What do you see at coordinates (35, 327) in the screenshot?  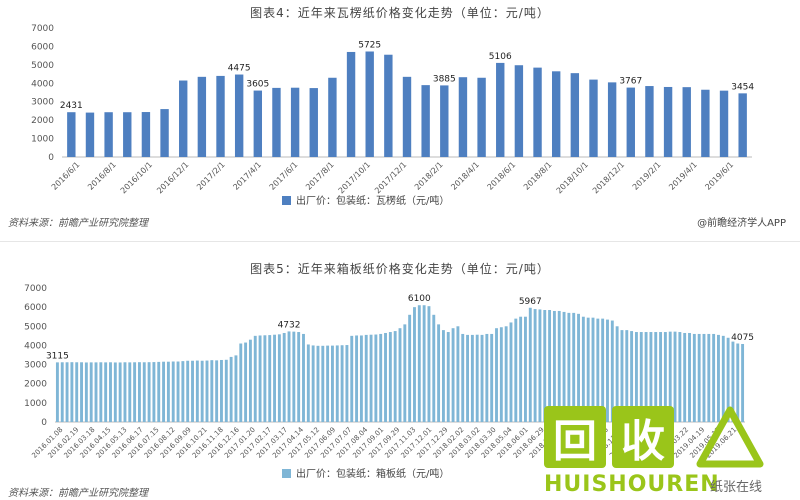 I see `y-tick-label: 5000` at bounding box center [35, 327].